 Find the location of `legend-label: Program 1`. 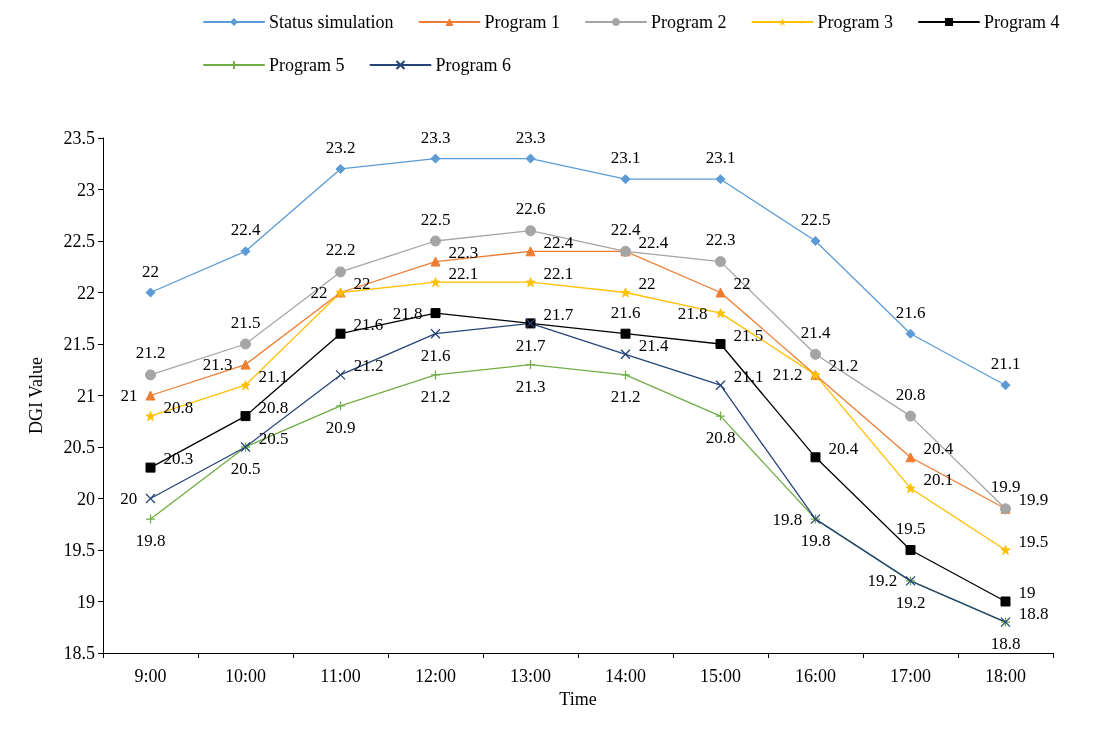

legend-label: Program 1 is located at coordinates (522, 22).